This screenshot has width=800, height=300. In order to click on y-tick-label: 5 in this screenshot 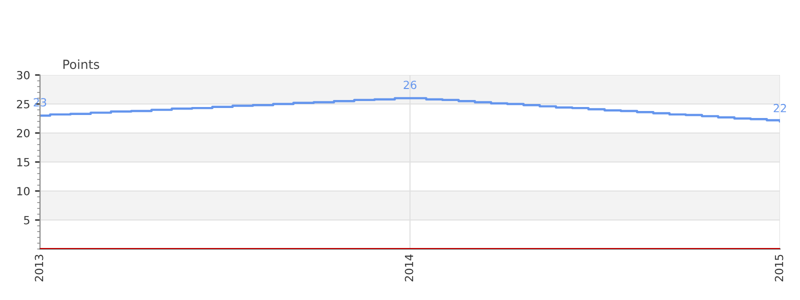, I will do `click(27, 220)`.